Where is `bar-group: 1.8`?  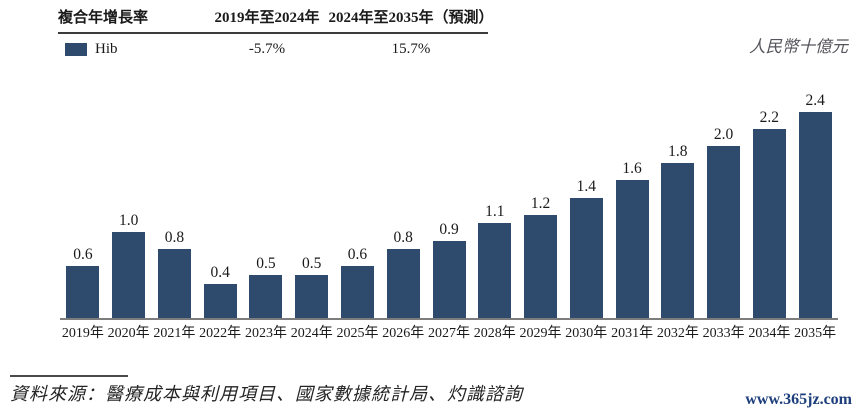
bar-group: 1.8 is located at coordinates (678, 204).